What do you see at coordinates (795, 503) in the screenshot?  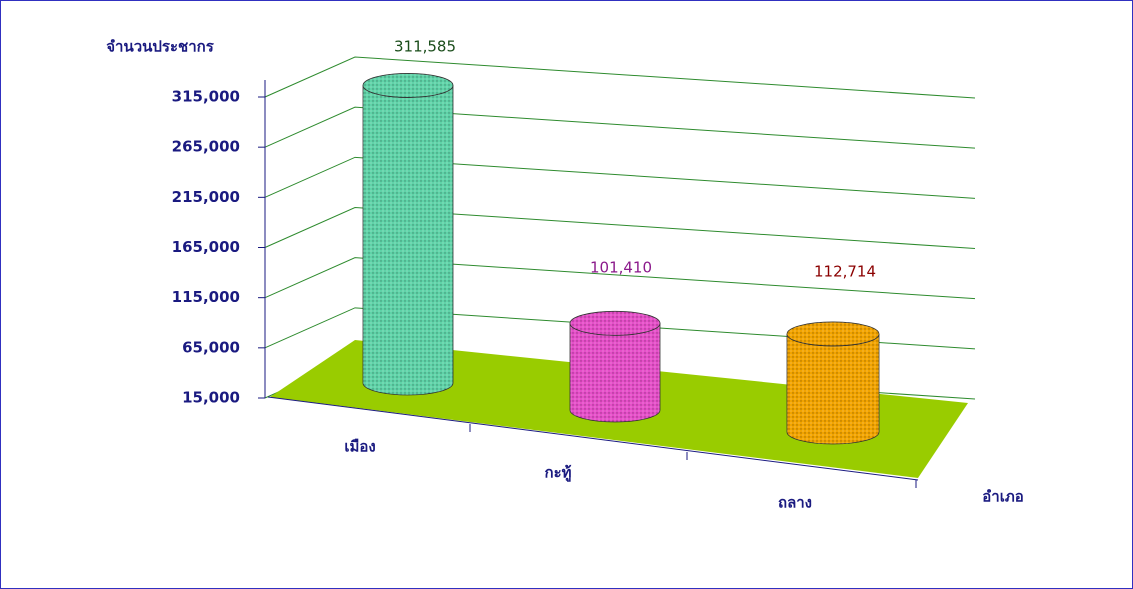 I see `x-tick-label: ถลาง` at bounding box center [795, 503].